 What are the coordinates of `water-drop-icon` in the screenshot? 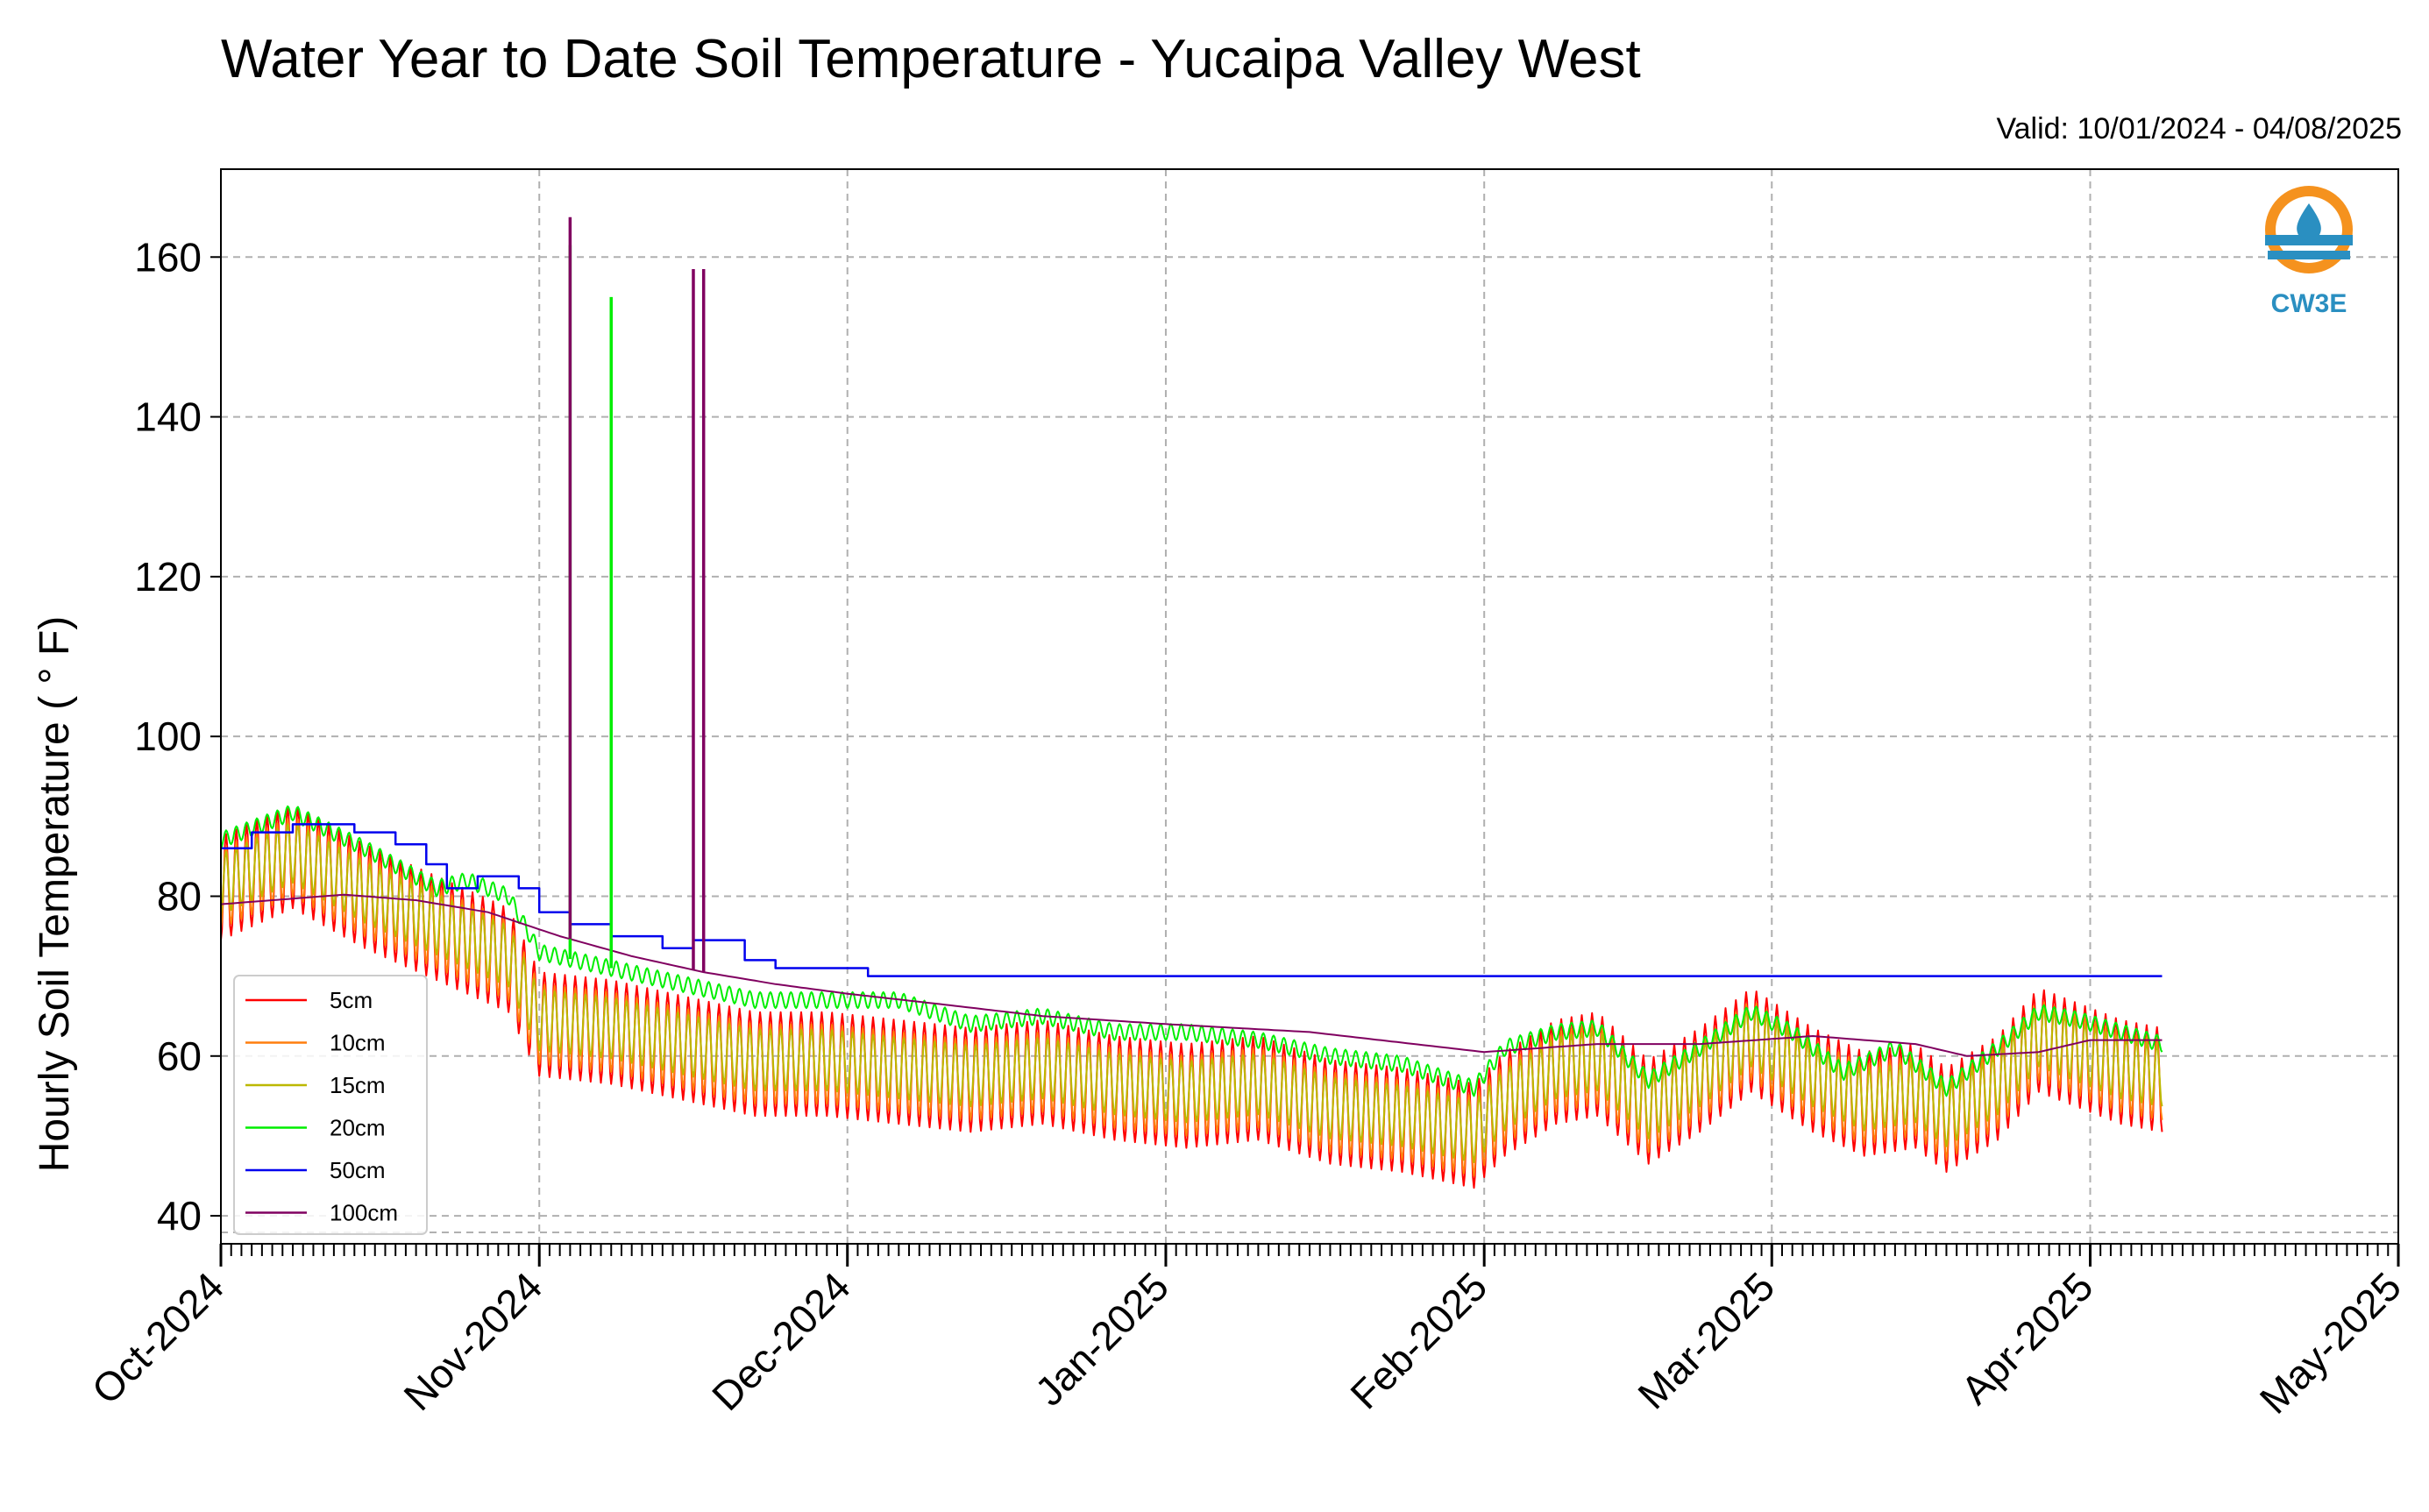 It's located at (2309, 221).